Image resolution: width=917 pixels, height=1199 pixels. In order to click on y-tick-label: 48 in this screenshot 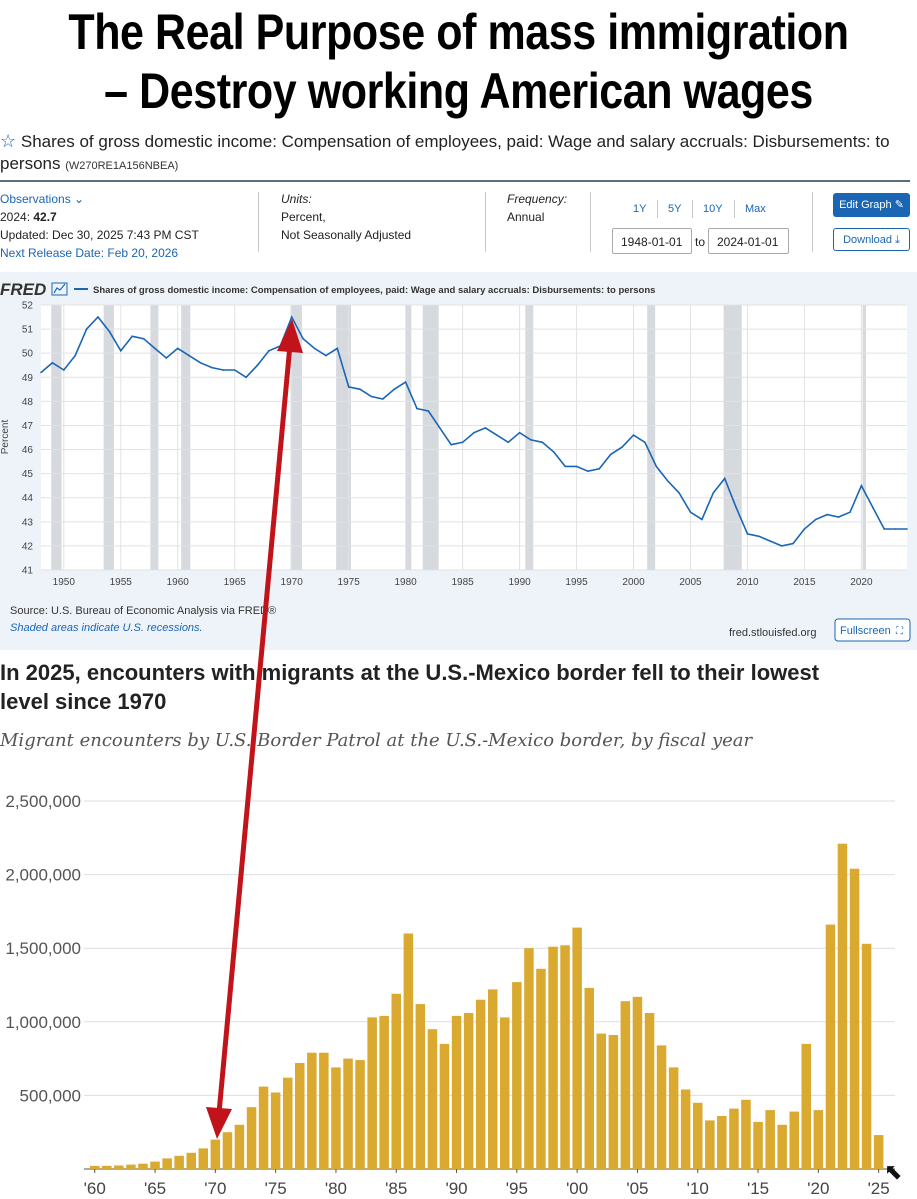, I will do `click(28, 402)`.